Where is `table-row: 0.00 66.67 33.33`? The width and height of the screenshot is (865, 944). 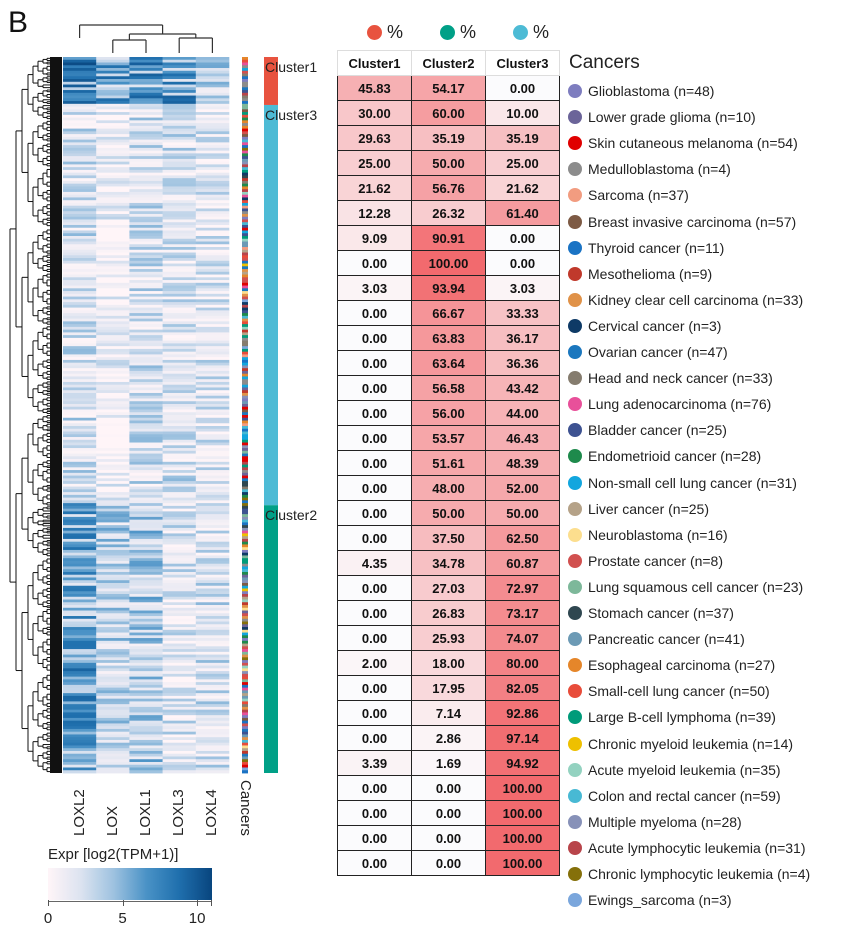
table-row: 0.00 66.67 33.33 is located at coordinates (448, 313).